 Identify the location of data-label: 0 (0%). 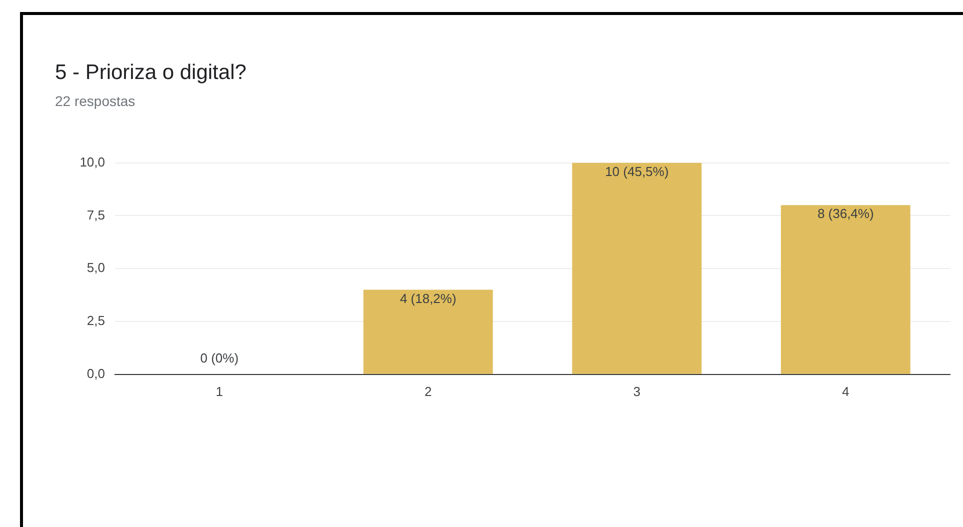
(219, 358).